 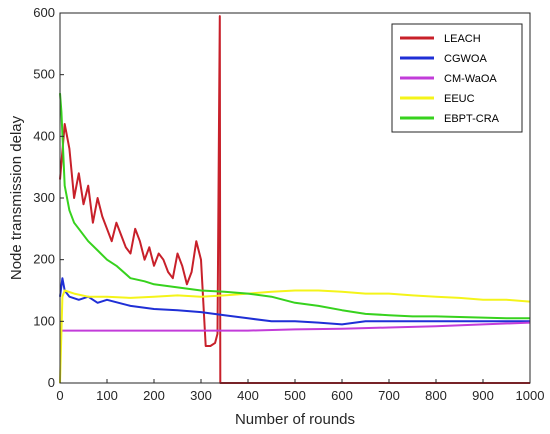 What do you see at coordinates (389, 395) in the screenshot?
I see `x-tick-label: 700` at bounding box center [389, 395].